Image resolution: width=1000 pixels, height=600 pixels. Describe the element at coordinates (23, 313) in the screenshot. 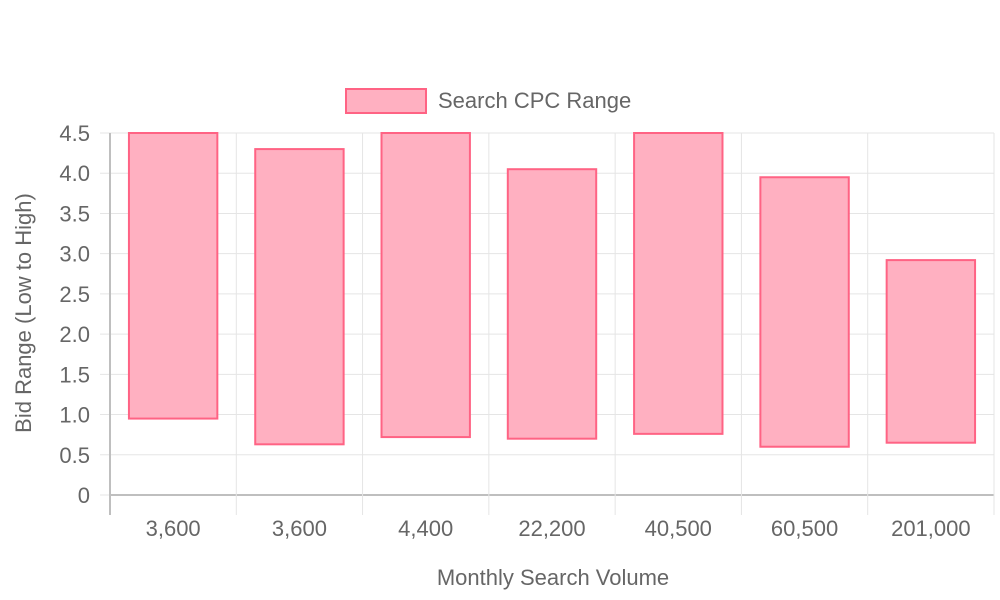

I see `y-axis-title: Bid Range (Low to High)` at that location.